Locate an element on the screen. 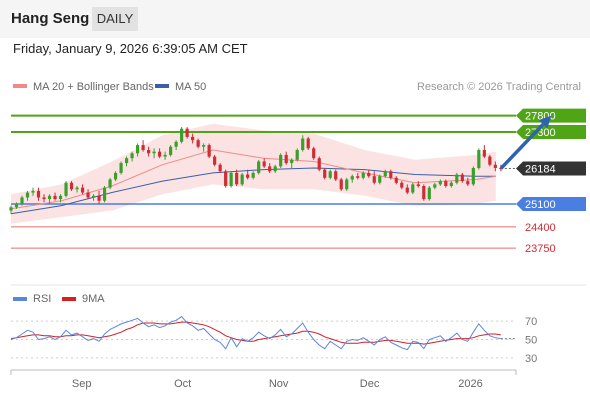 The height and width of the screenshot is (400, 590). forecast-arrow-shaft is located at coordinates (522, 146).